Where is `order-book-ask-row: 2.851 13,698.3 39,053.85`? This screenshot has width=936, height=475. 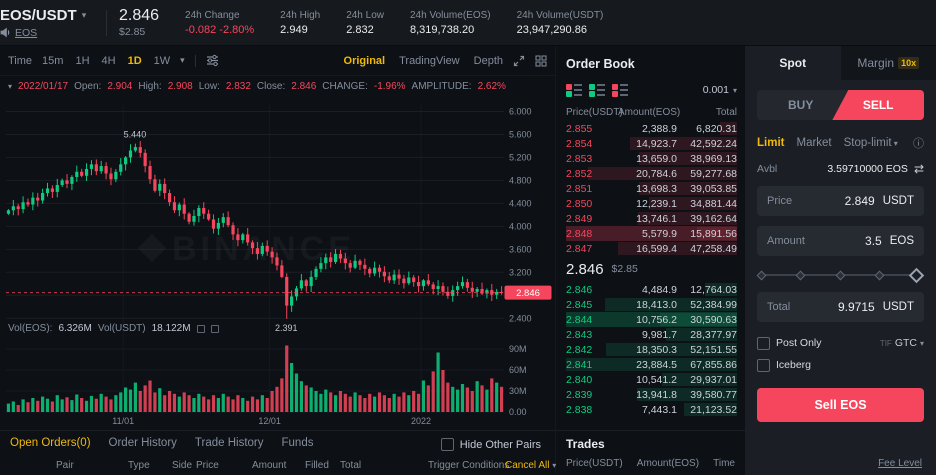 order-book-ask-row: 2.851 13,698.3 39,053.85 is located at coordinates (651, 188).